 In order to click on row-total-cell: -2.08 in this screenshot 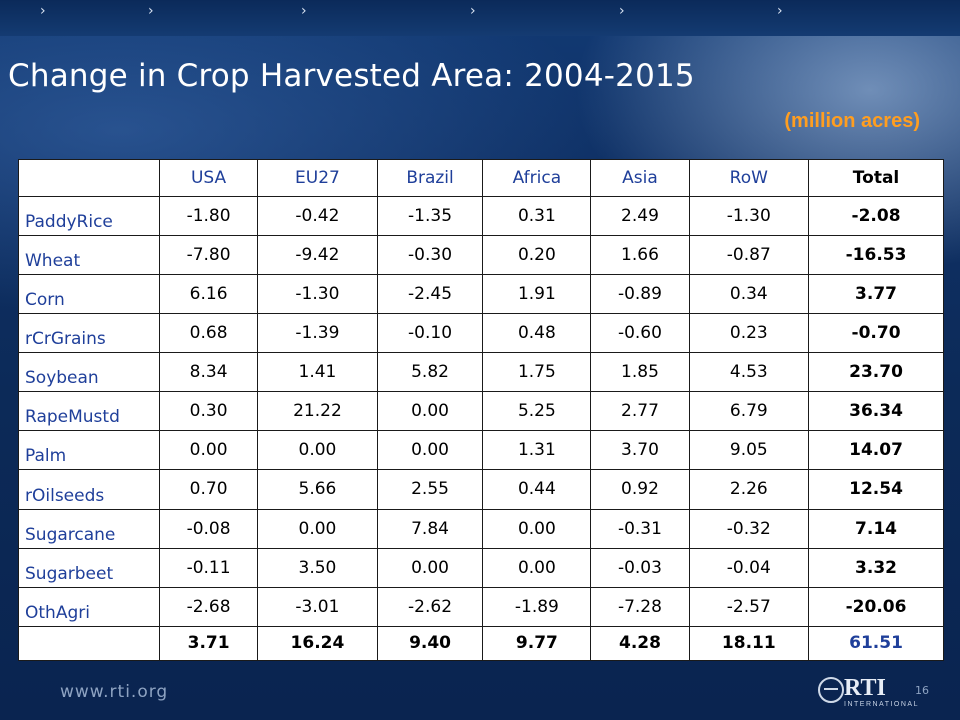, I will do `click(876, 216)`.